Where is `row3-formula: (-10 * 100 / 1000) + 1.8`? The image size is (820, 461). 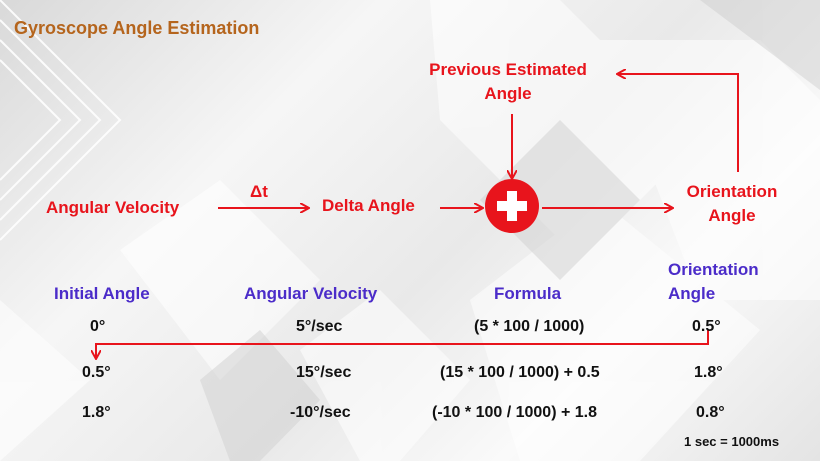 row3-formula: (-10 * 100 / 1000) + 1.8 is located at coordinates (514, 412).